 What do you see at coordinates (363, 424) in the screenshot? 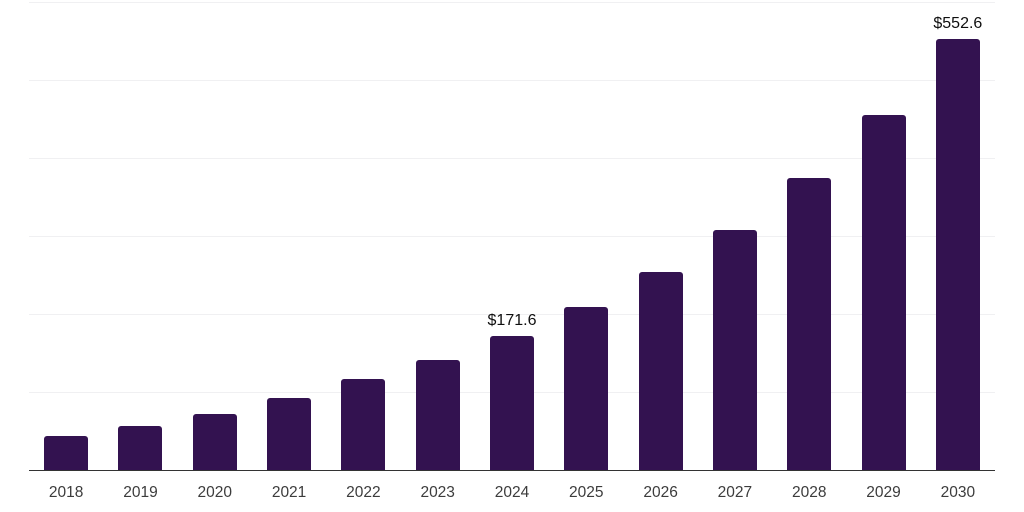
I see `bar-2022` at bounding box center [363, 424].